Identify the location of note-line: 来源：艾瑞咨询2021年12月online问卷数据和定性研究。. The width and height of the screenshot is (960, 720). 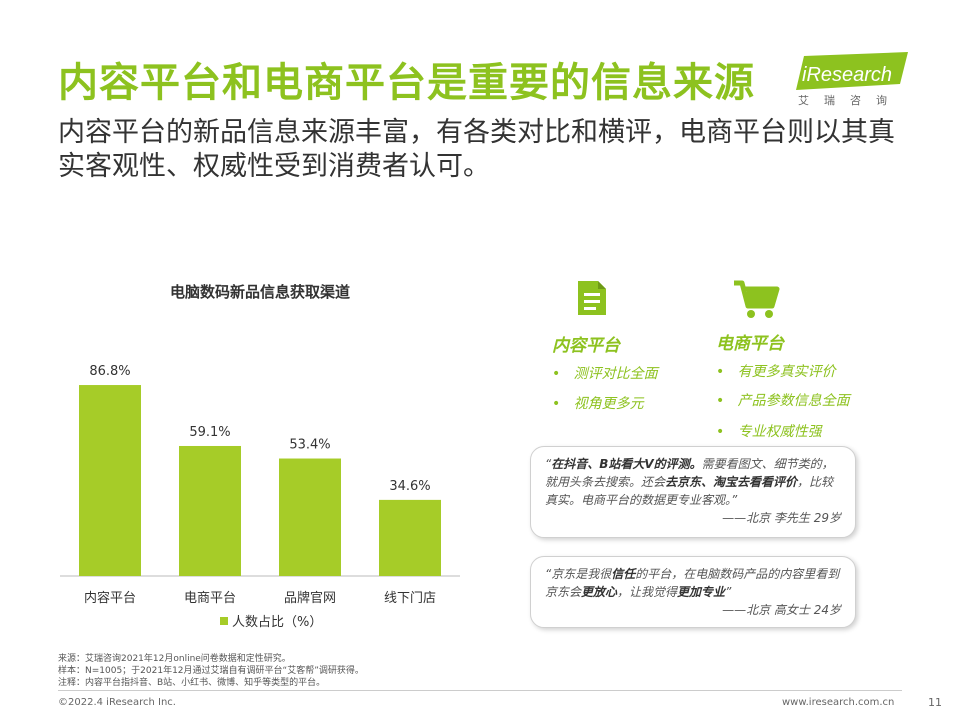
(174, 659).